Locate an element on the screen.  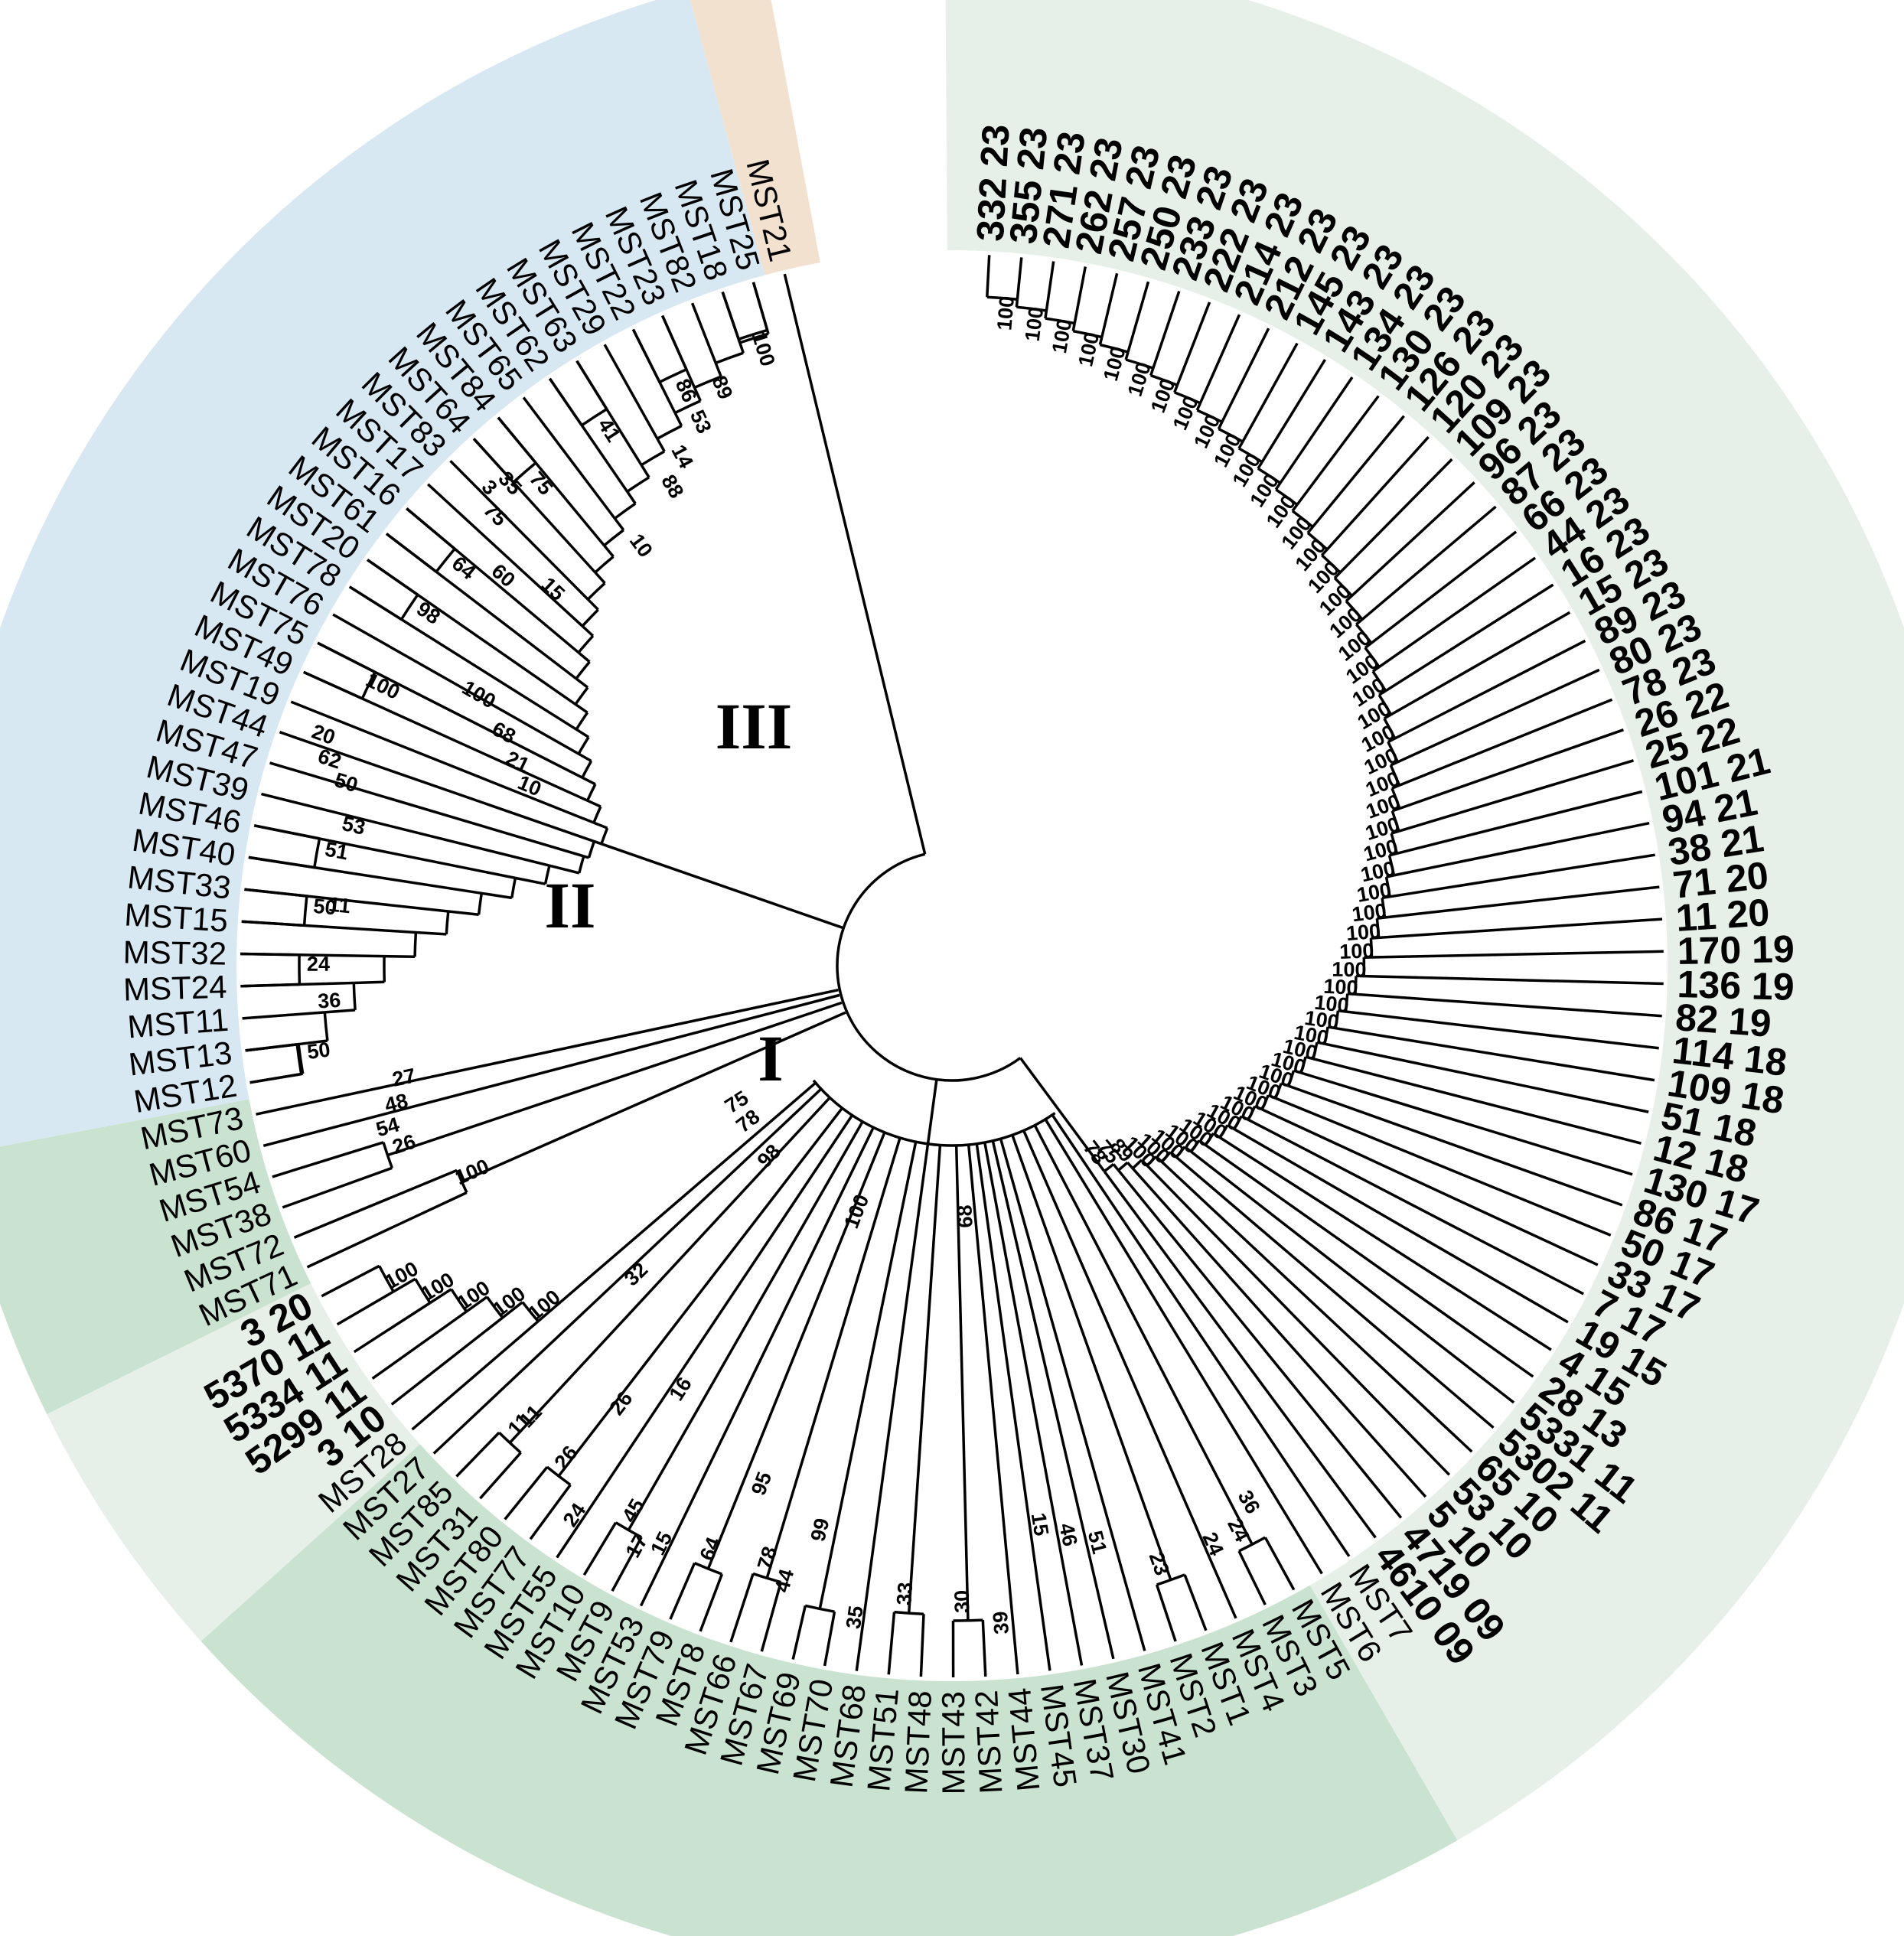
support-value: 15 is located at coordinates (1040, 1524).